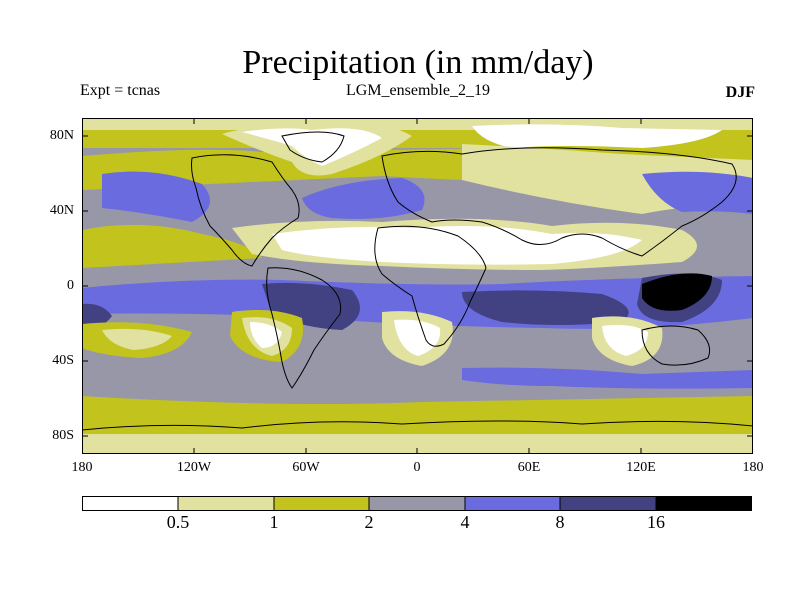 The height and width of the screenshot is (600, 800). What do you see at coordinates (641, 467) in the screenshot?
I see `lon-label-120e: 120E` at bounding box center [641, 467].